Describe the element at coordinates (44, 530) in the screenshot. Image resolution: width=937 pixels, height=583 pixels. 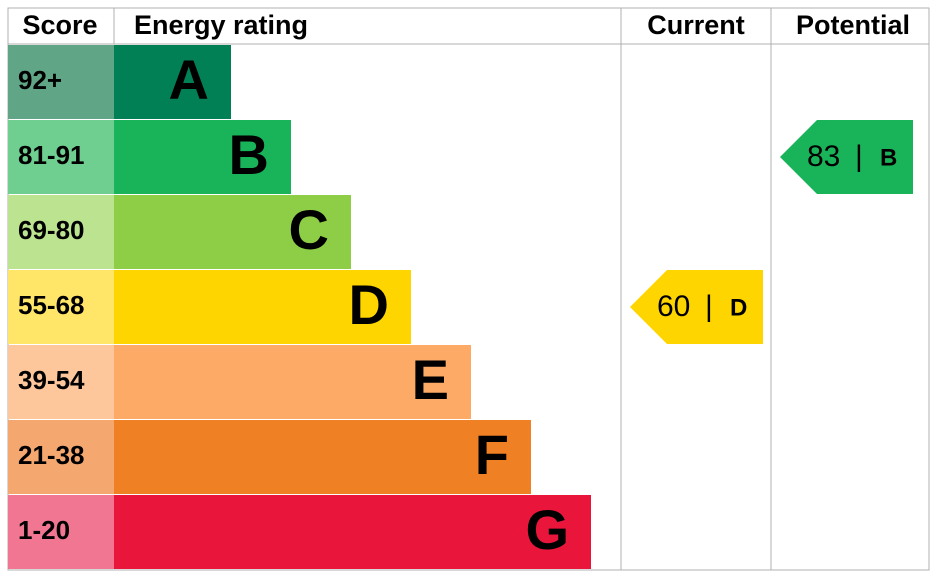
I see `score-label: 1-20` at that location.